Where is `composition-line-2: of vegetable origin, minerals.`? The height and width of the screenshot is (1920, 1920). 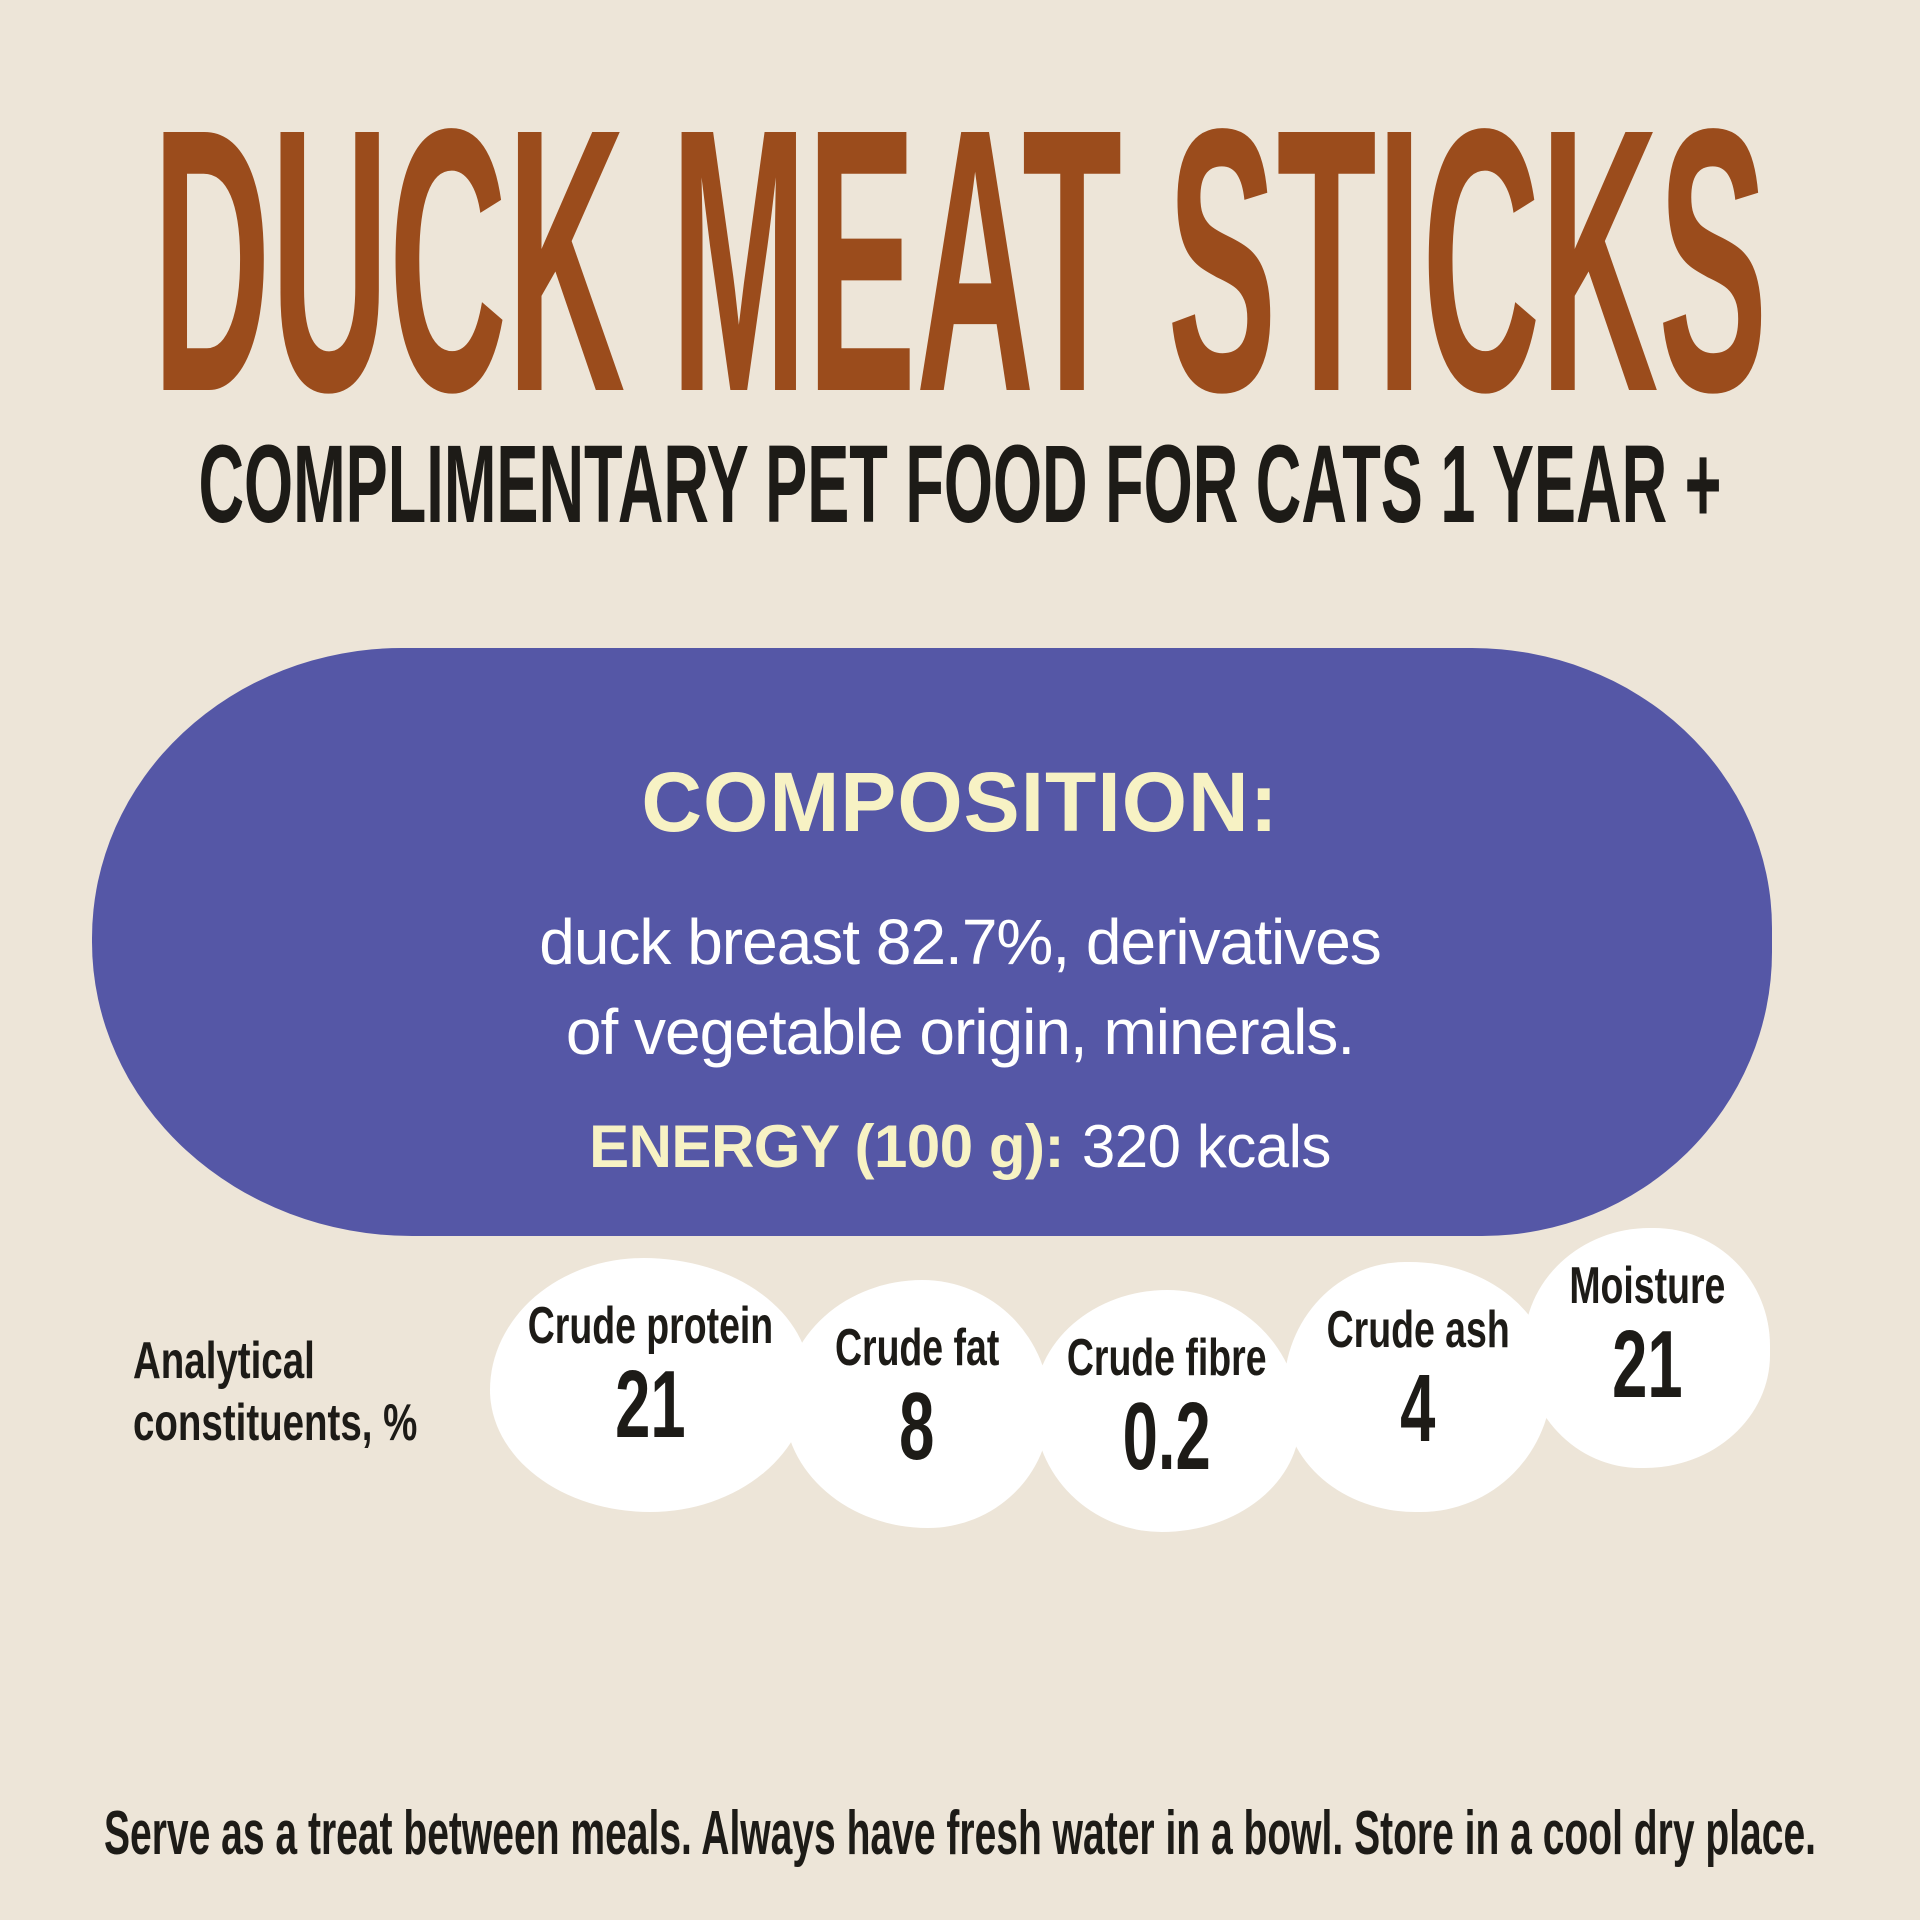
composition-line-2: of vegetable origin, minerals. is located at coordinates (960, 1032).